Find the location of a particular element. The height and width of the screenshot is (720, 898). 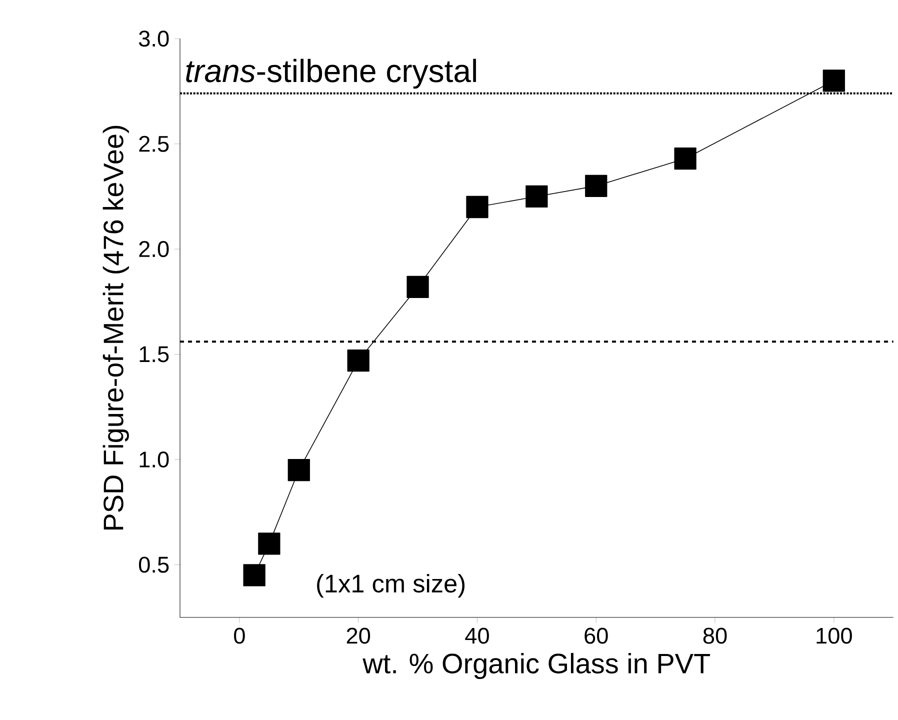

y-tick-label: 1.5 is located at coordinates (154, 354).